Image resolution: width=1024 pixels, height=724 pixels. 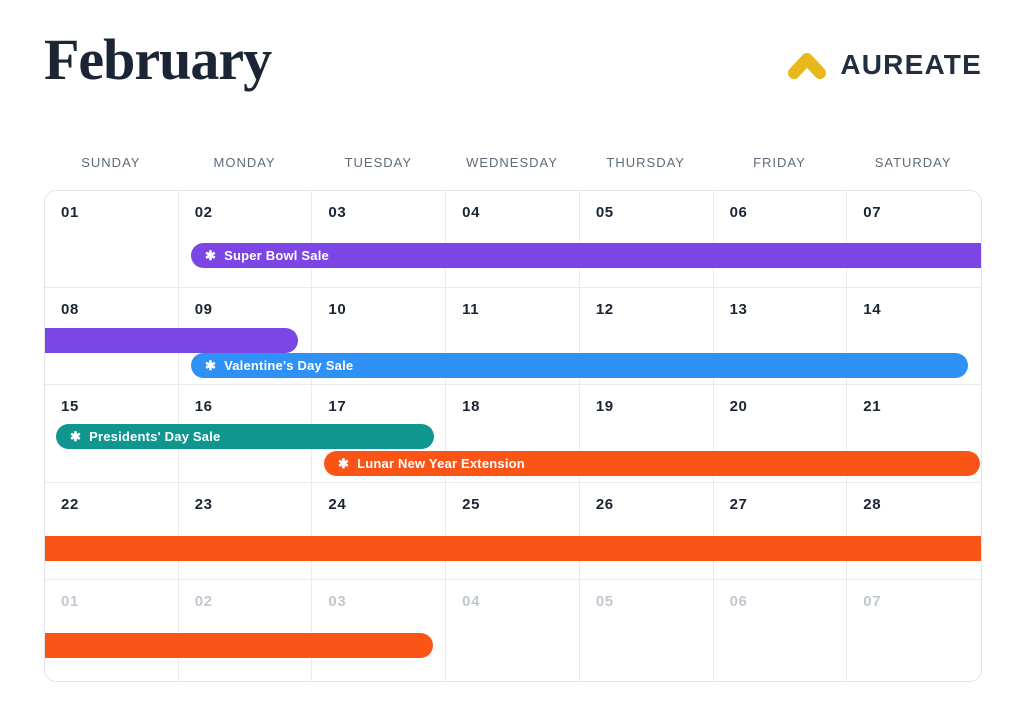 What do you see at coordinates (245, 436) in the screenshot?
I see `event-bar-presidents-day-sale: ✱ Presidents' Day Sale` at bounding box center [245, 436].